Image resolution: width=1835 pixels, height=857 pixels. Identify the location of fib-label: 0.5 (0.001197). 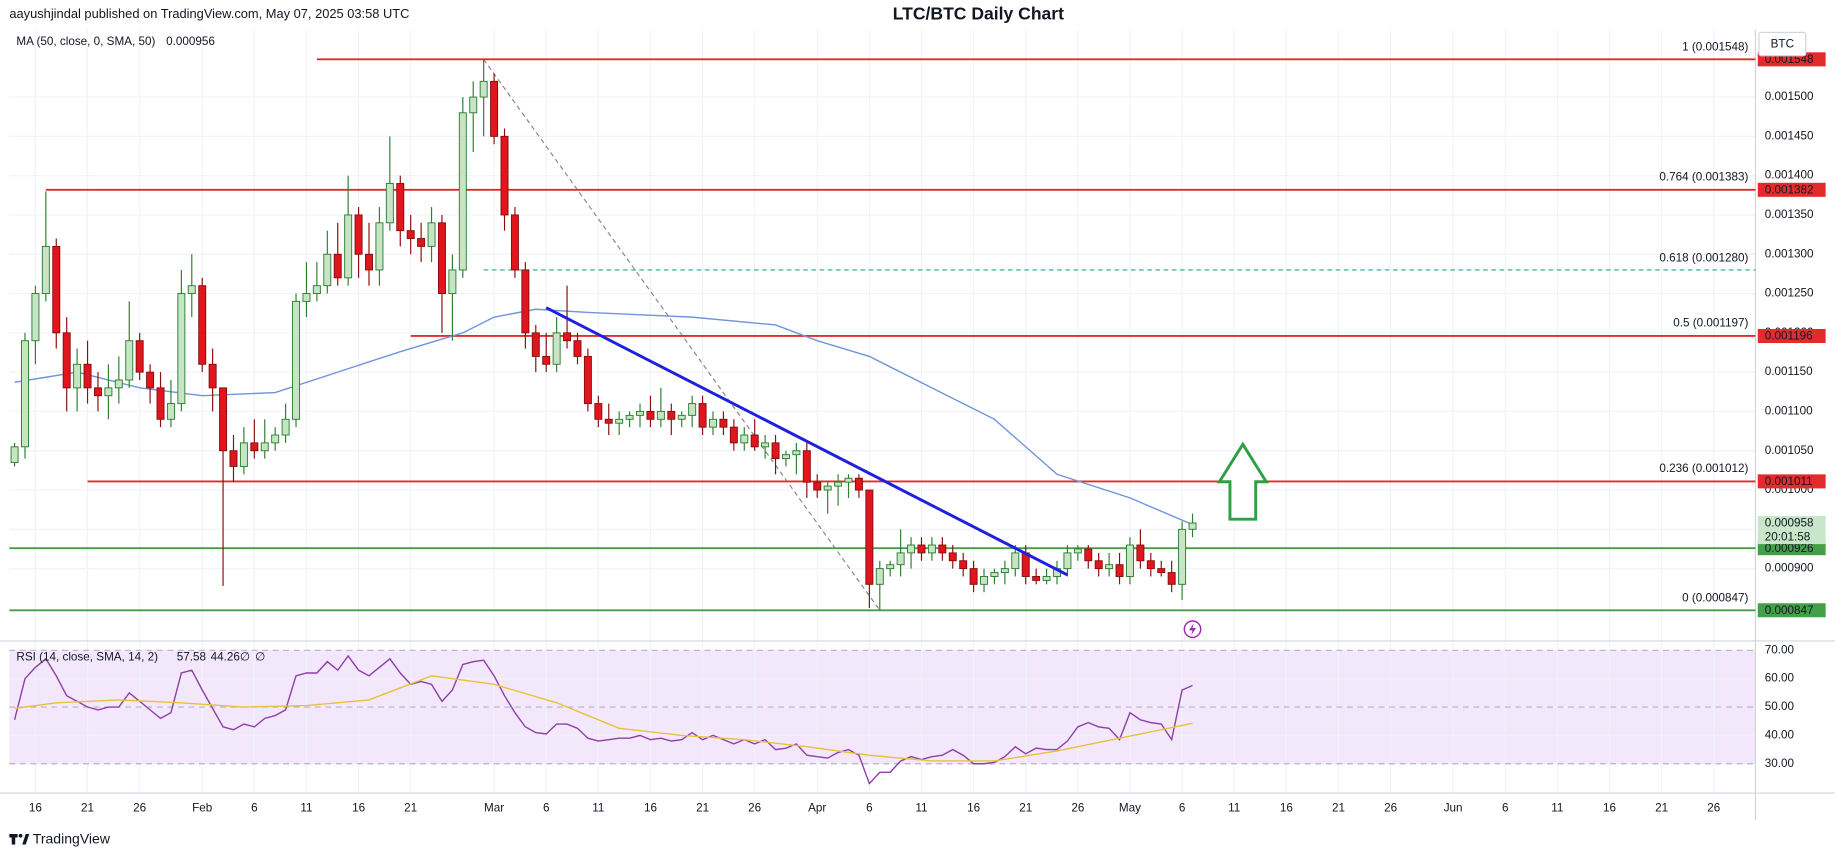
(1710, 323).